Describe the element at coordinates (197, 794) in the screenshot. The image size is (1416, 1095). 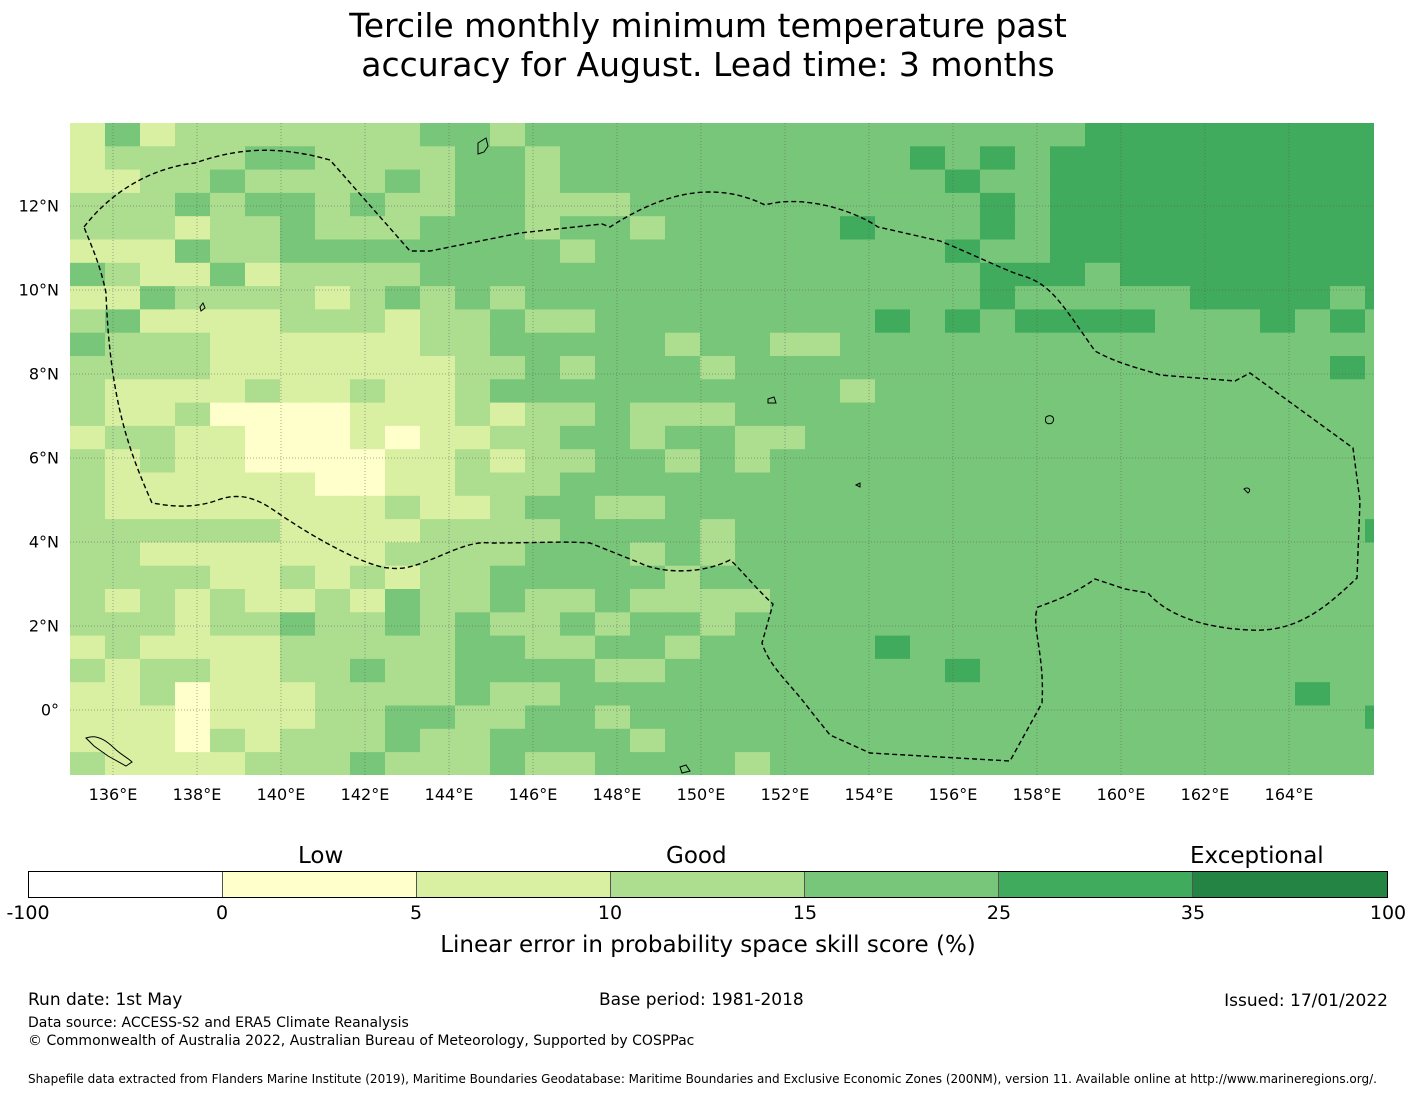
I see `x-tick-label: 138°E` at that location.